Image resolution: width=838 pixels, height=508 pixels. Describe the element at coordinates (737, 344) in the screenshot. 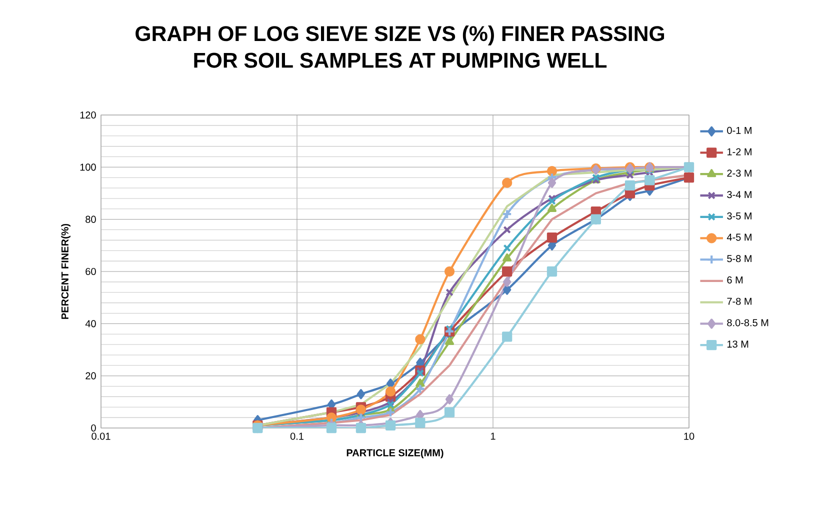

I see `legend-label: 13 M` at that location.